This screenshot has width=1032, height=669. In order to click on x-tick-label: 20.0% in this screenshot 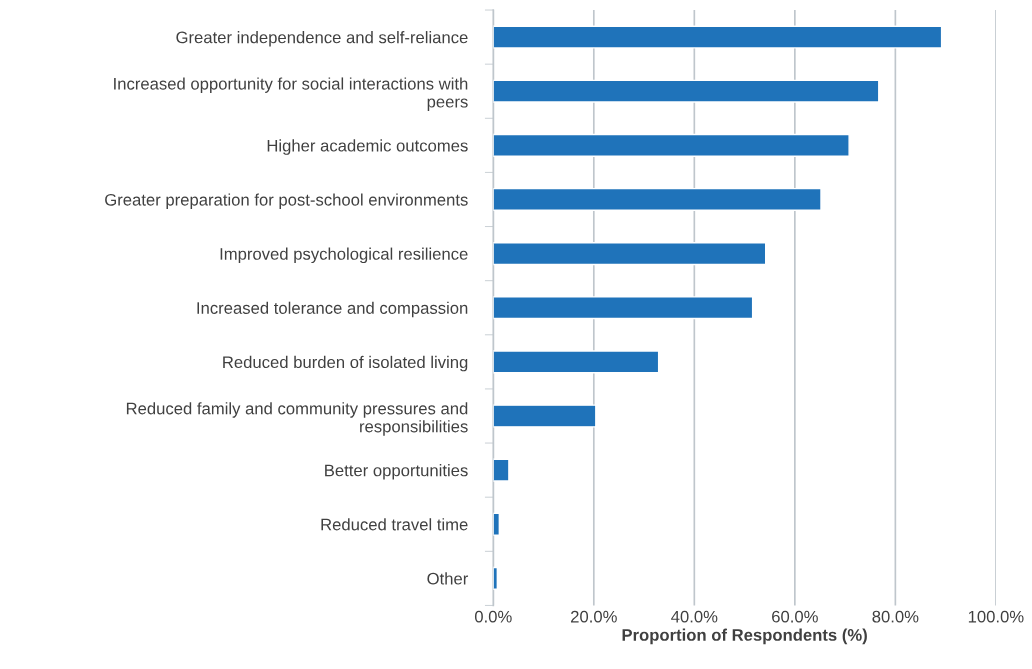, I will do `click(594, 616)`.